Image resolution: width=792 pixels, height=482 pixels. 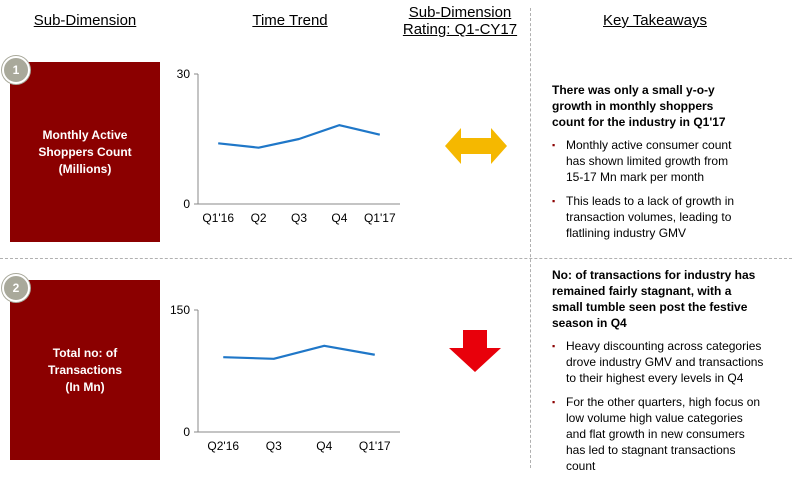 What do you see at coordinates (677, 418) in the screenshot?
I see `bullet-line: low volume high value categories` at bounding box center [677, 418].